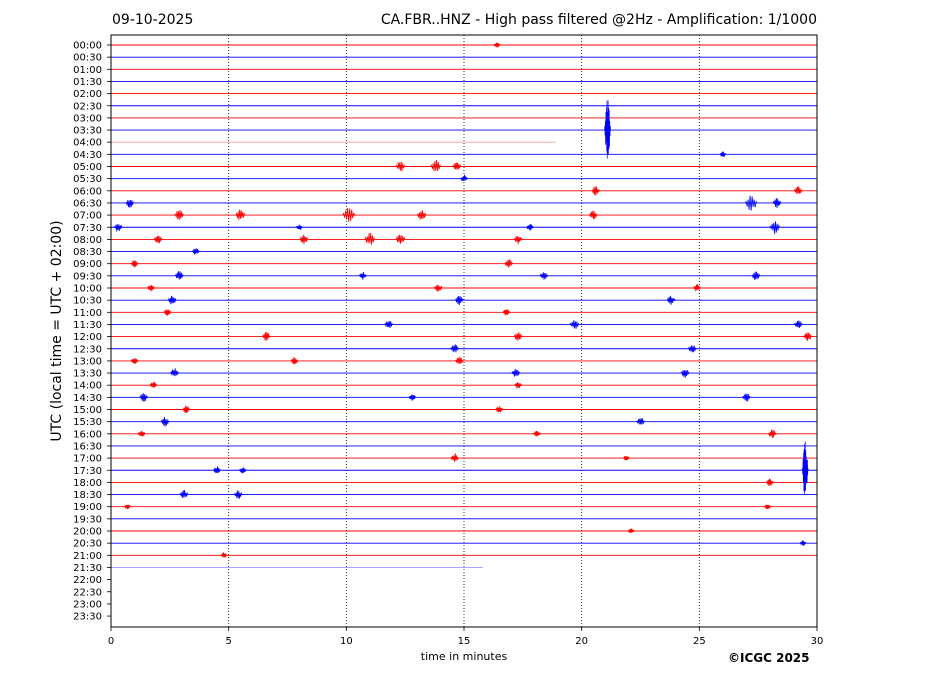  What do you see at coordinates (87, 556) in the screenshot?
I see `y-tick-label: 21:00` at bounding box center [87, 556].